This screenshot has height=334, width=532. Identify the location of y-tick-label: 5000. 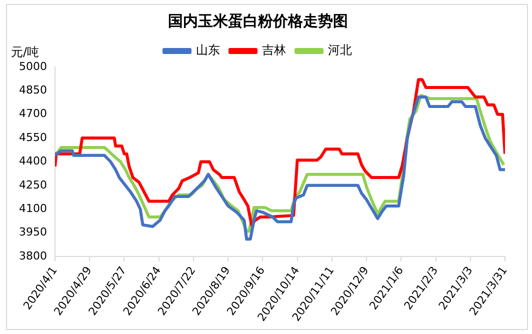
(32, 66).